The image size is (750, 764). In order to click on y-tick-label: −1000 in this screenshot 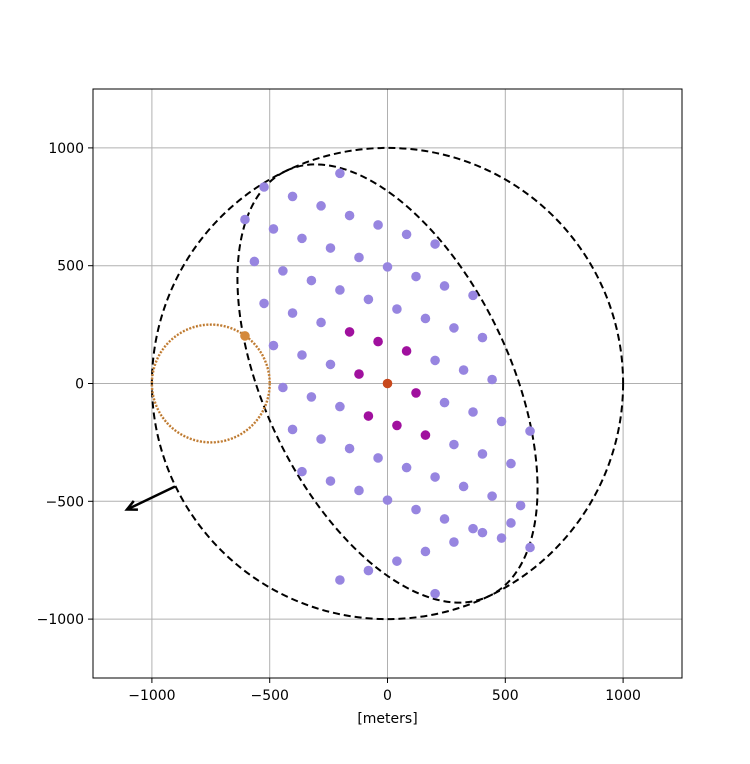, I will do `click(60, 620)`.